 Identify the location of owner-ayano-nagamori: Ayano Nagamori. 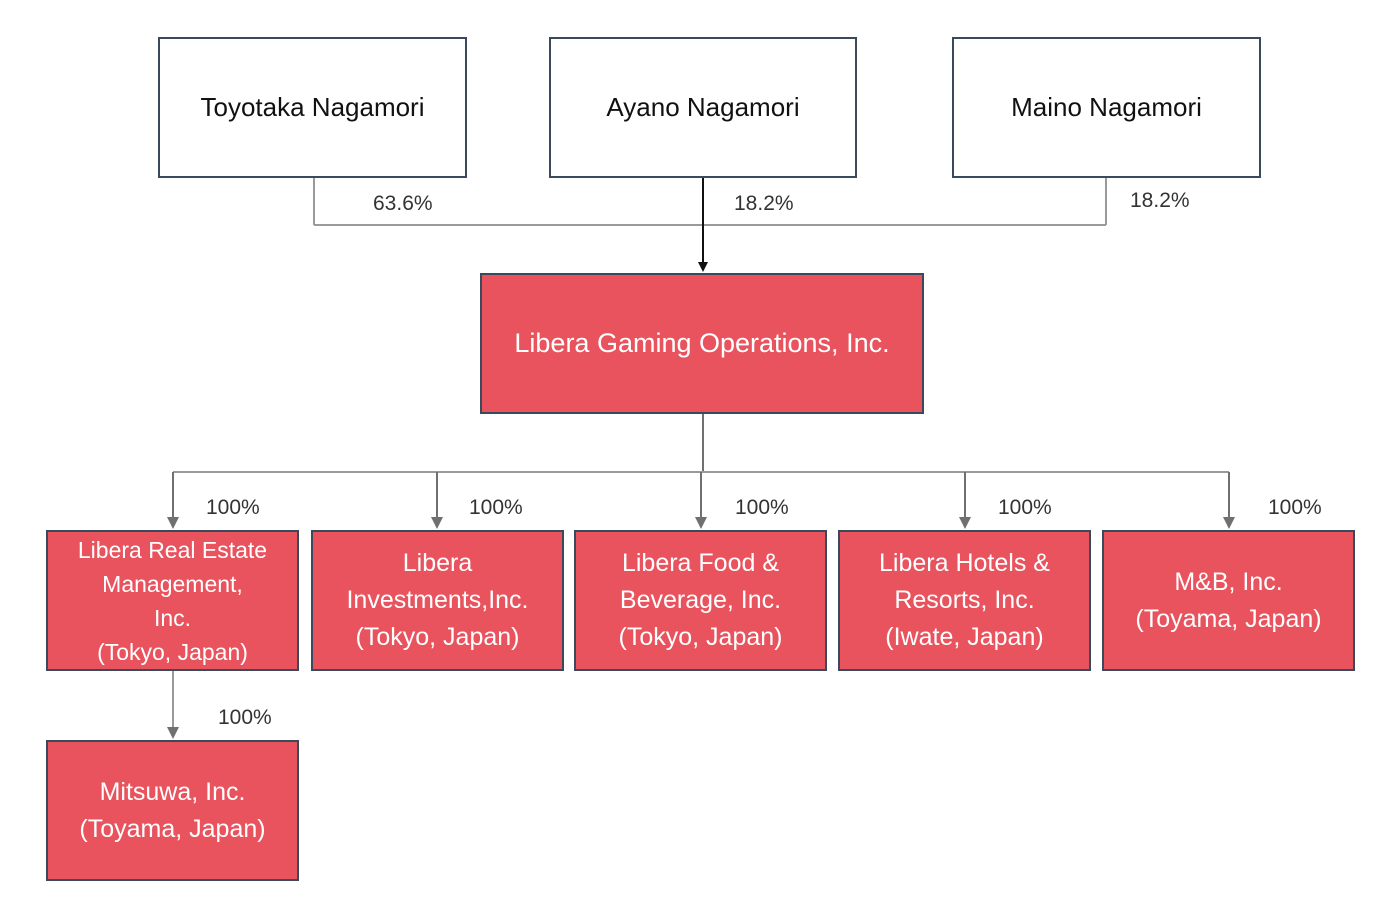
(703, 107).